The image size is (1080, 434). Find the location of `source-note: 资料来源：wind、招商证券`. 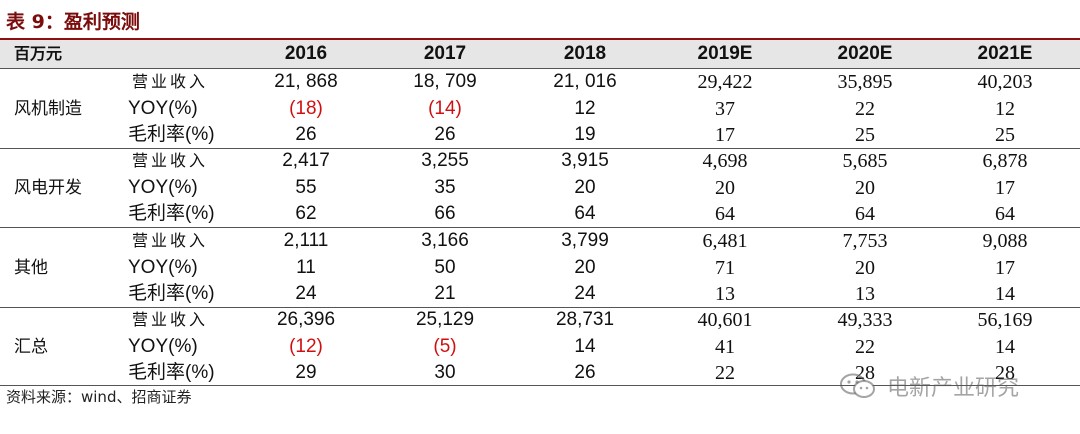

source-note: 资料来源：wind、招商证券 is located at coordinates (99, 397).